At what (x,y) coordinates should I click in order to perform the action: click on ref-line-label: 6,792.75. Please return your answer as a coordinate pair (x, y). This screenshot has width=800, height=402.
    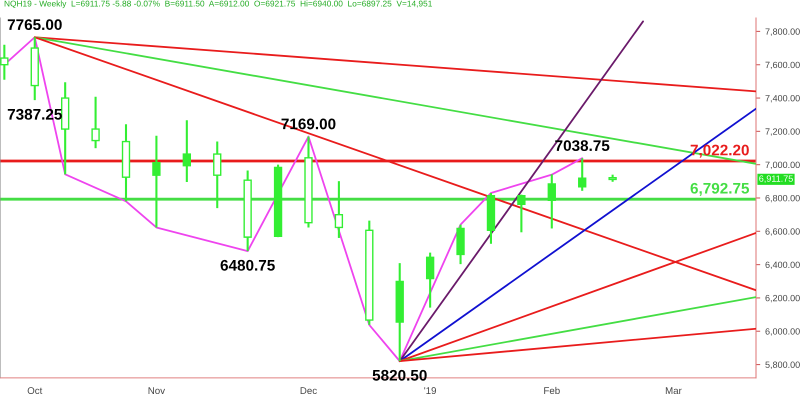
    Looking at the image, I should click on (720, 189).